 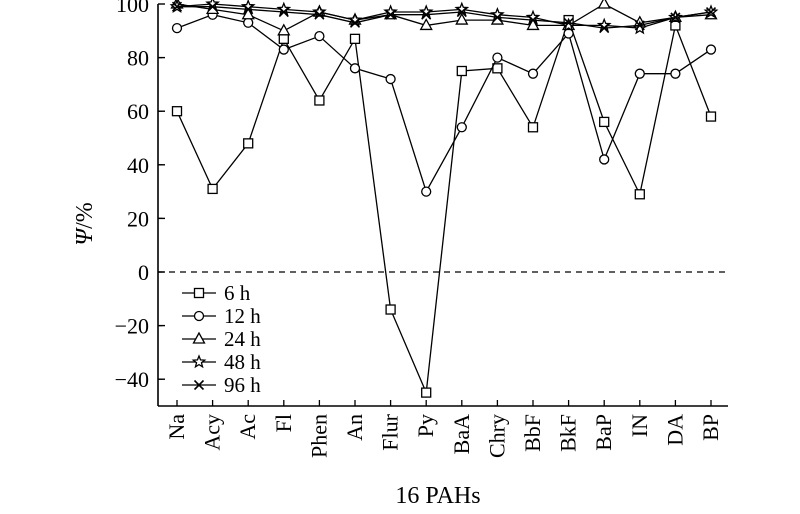 I want to click on legend-label: 24 h, so click(x=242, y=339).